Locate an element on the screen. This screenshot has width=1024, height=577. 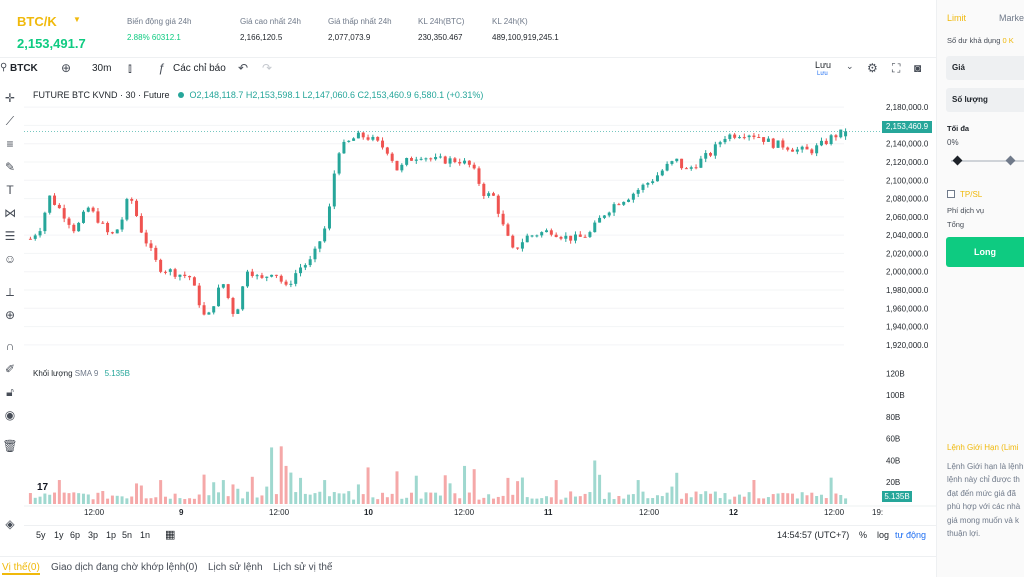
layers-icon: ◈ is located at coordinates (10, 524).